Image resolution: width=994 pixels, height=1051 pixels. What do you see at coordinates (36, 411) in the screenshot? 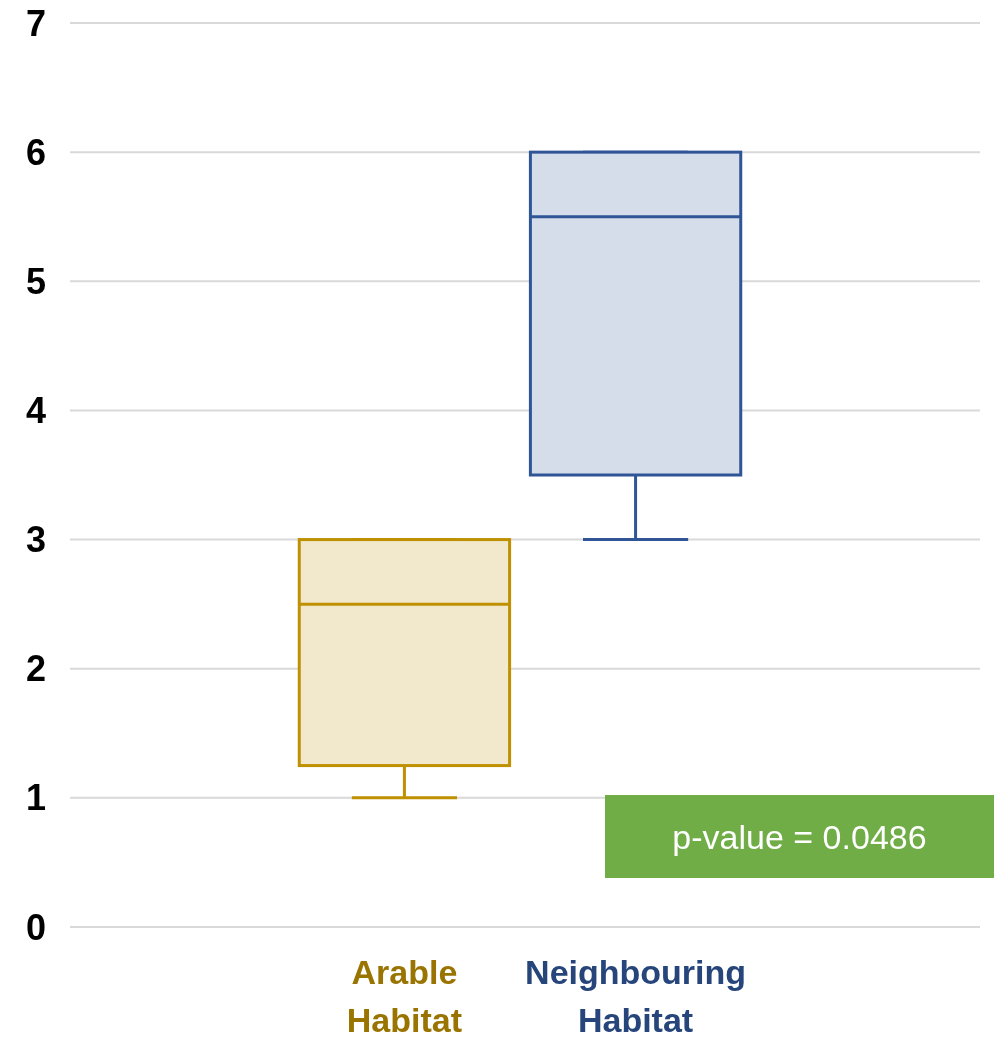
I see `y-tick-label: 4` at bounding box center [36, 411].